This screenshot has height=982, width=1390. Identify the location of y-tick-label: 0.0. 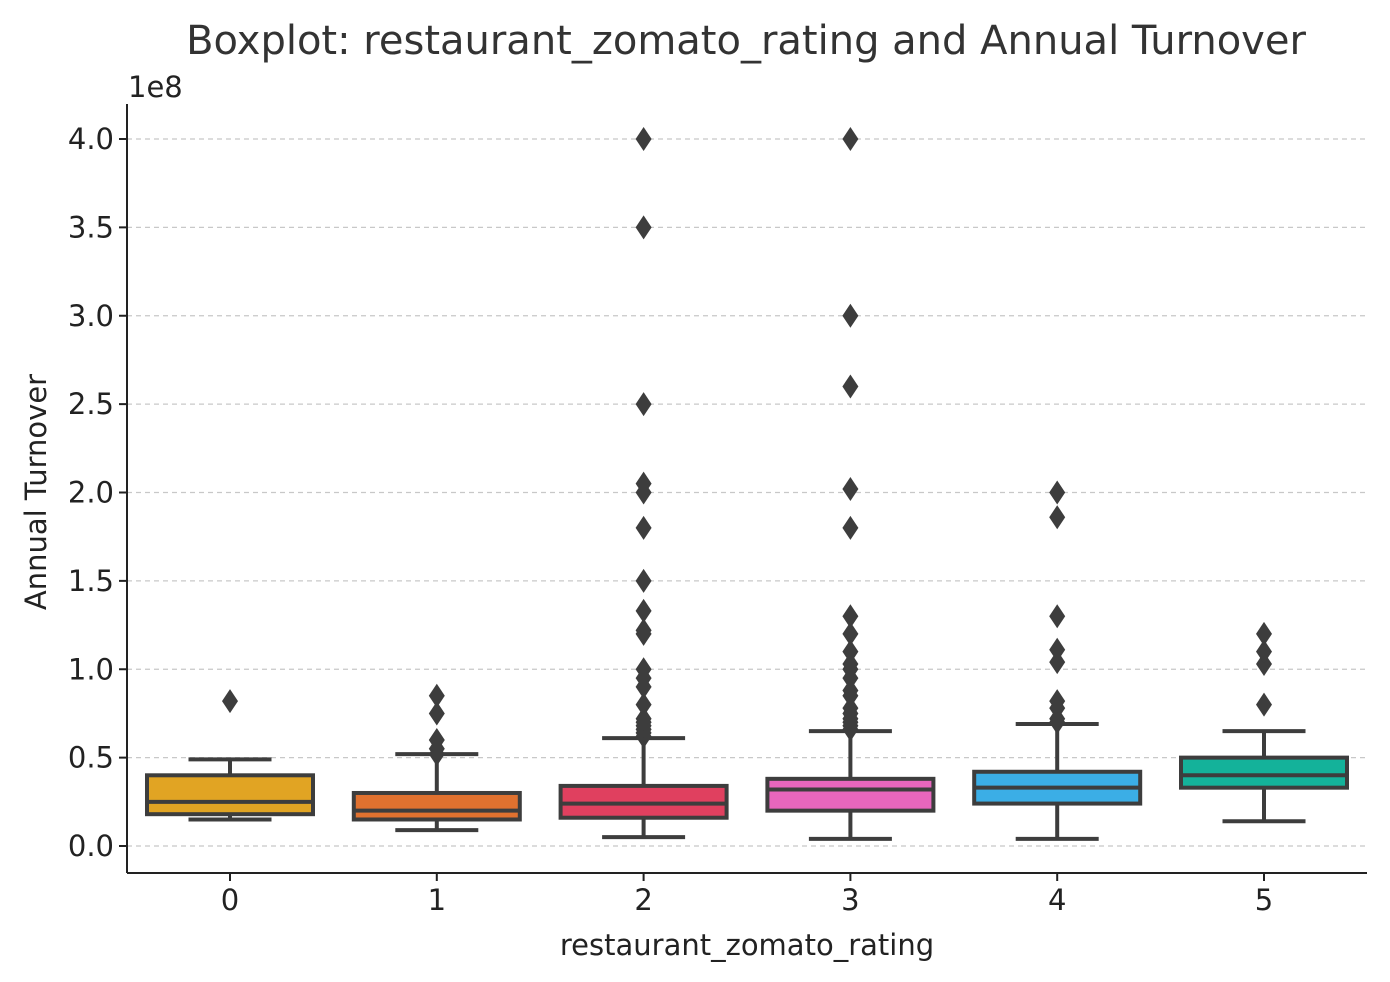
(91, 846).